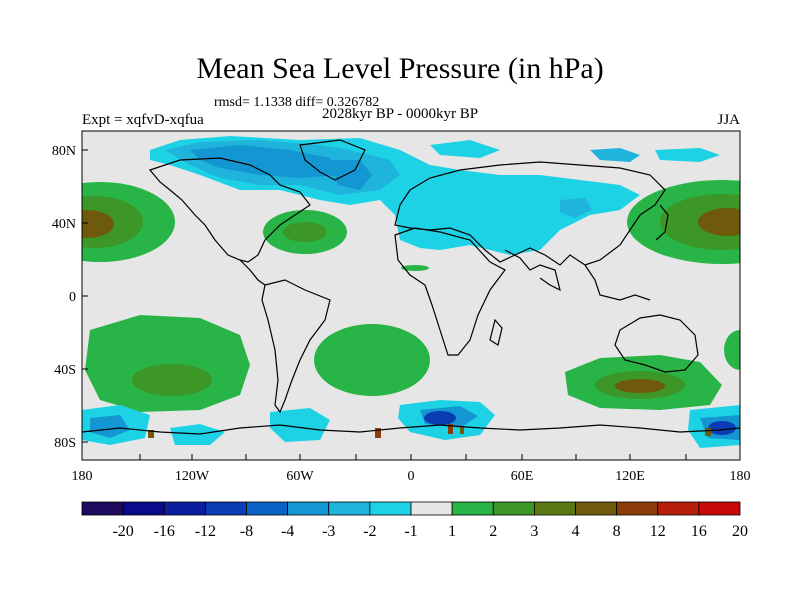 The height and width of the screenshot is (600, 800). What do you see at coordinates (297, 102) in the screenshot?
I see `rmsd-diff-stats: rmsd= 1.1338 diff= 0.326782` at bounding box center [297, 102].